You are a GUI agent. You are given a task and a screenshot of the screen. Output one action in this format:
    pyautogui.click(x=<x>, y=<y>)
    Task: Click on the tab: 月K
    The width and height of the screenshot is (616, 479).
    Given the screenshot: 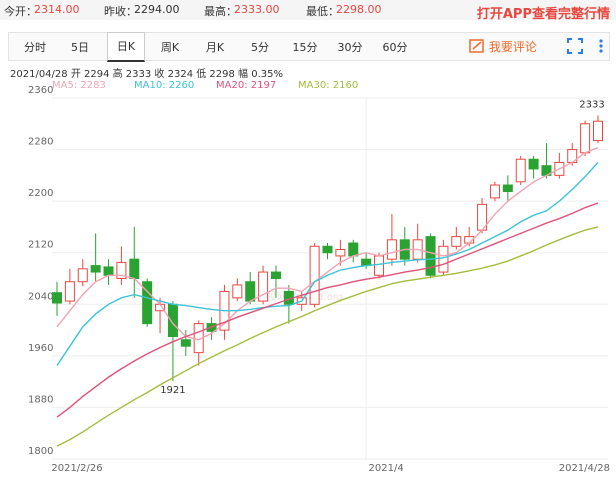 What is the action you would take?
    pyautogui.click(x=215, y=47)
    